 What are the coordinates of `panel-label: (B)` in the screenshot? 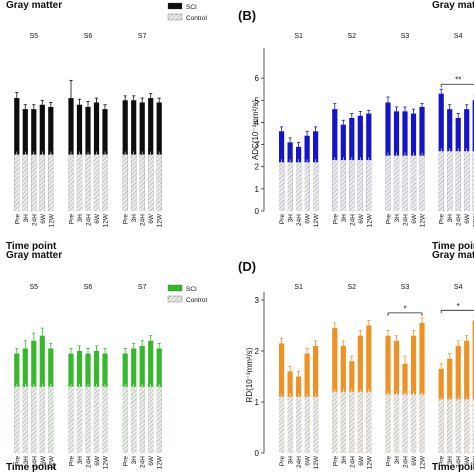 It's located at (247, 15).